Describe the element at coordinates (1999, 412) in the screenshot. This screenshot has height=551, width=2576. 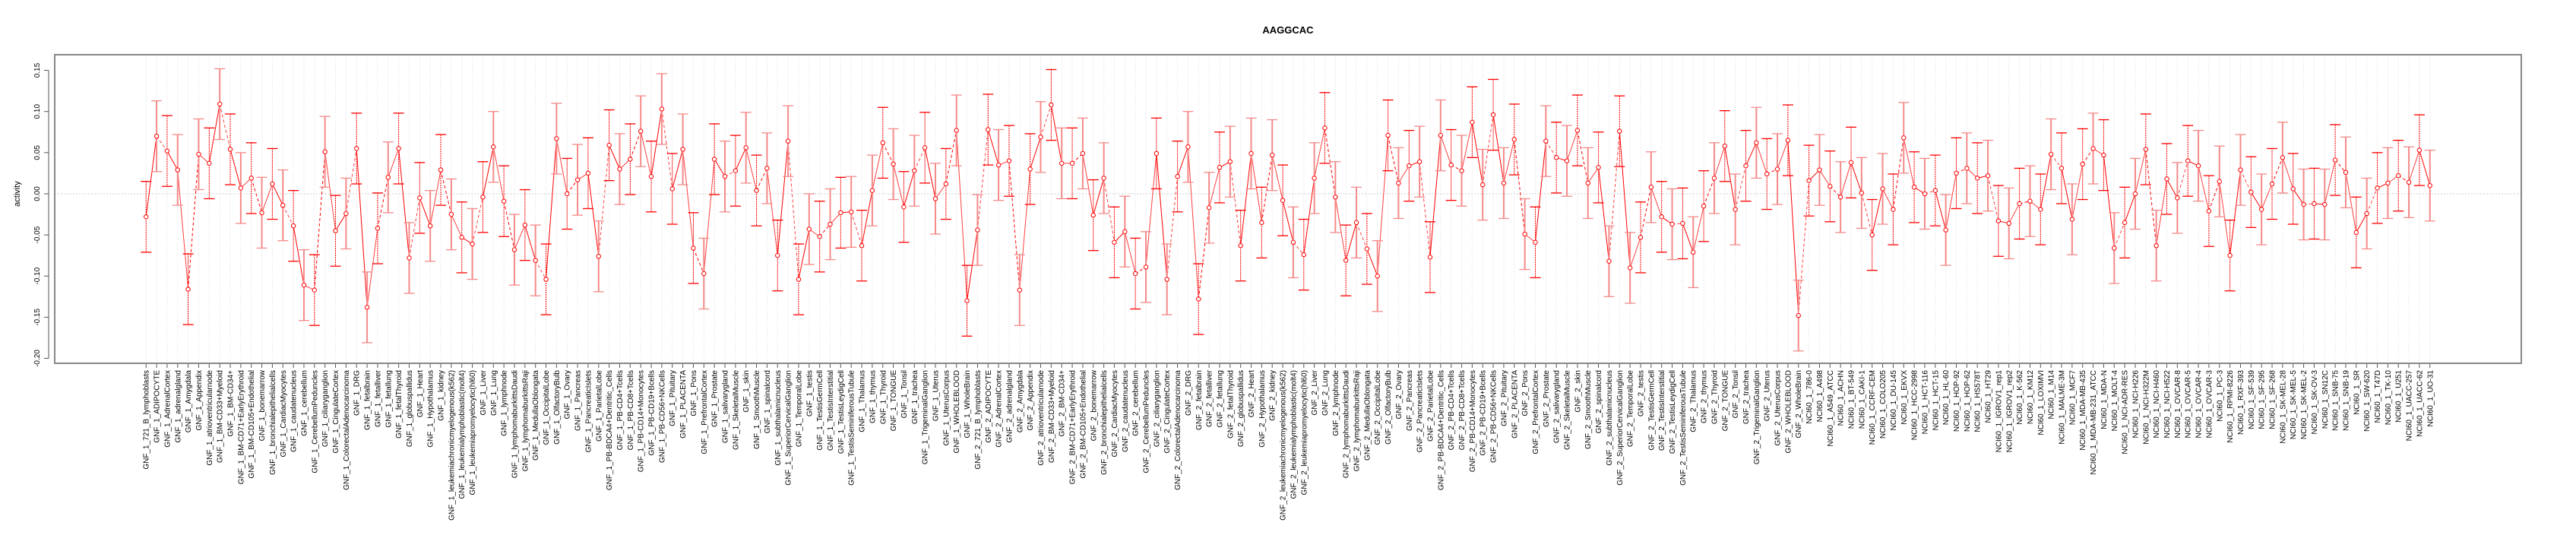
I see `x-tick-label: NCI60_1_IGROV1_rep1` at that location.